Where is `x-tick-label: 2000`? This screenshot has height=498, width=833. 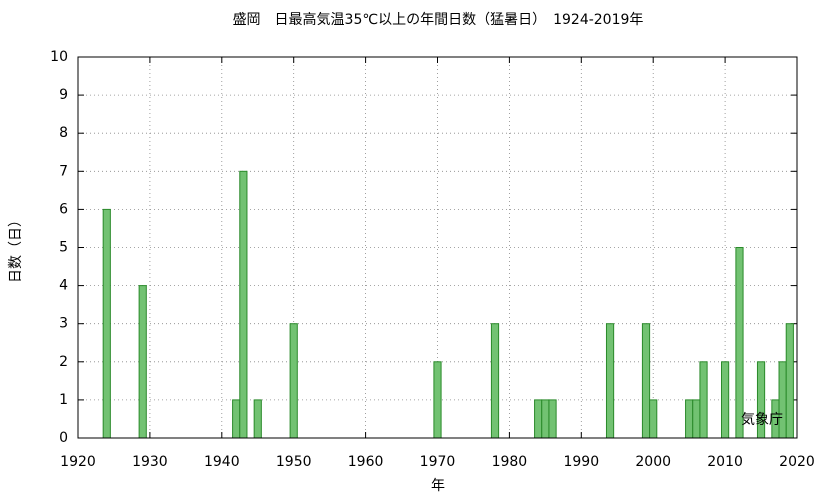
x-tick-label: 2000 is located at coordinates (653, 462).